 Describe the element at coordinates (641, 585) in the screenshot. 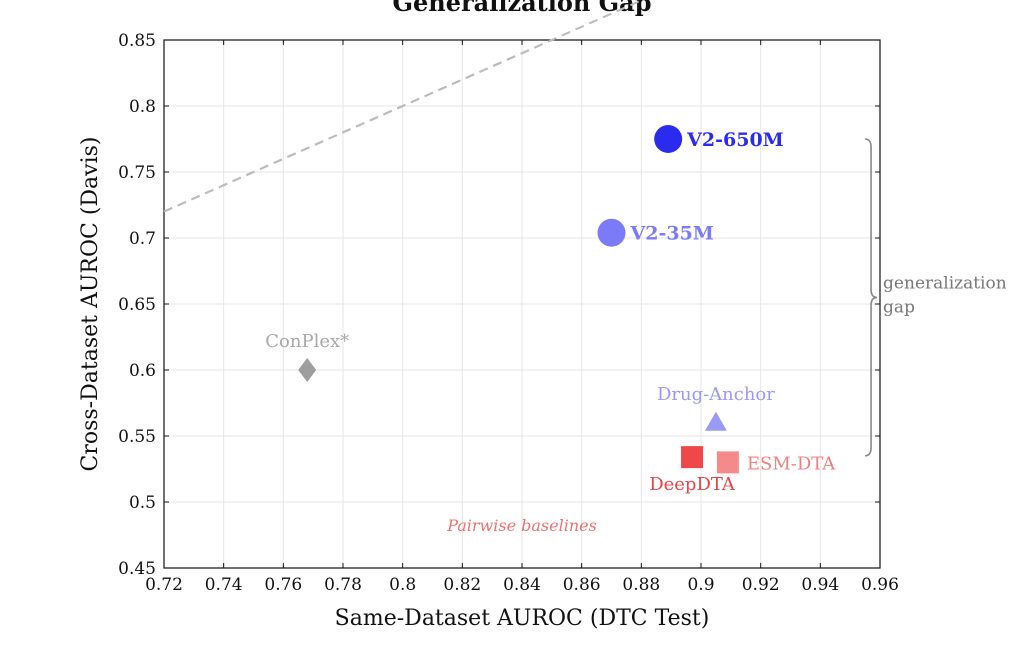

I see `x-tick-label: 0.88` at that location.